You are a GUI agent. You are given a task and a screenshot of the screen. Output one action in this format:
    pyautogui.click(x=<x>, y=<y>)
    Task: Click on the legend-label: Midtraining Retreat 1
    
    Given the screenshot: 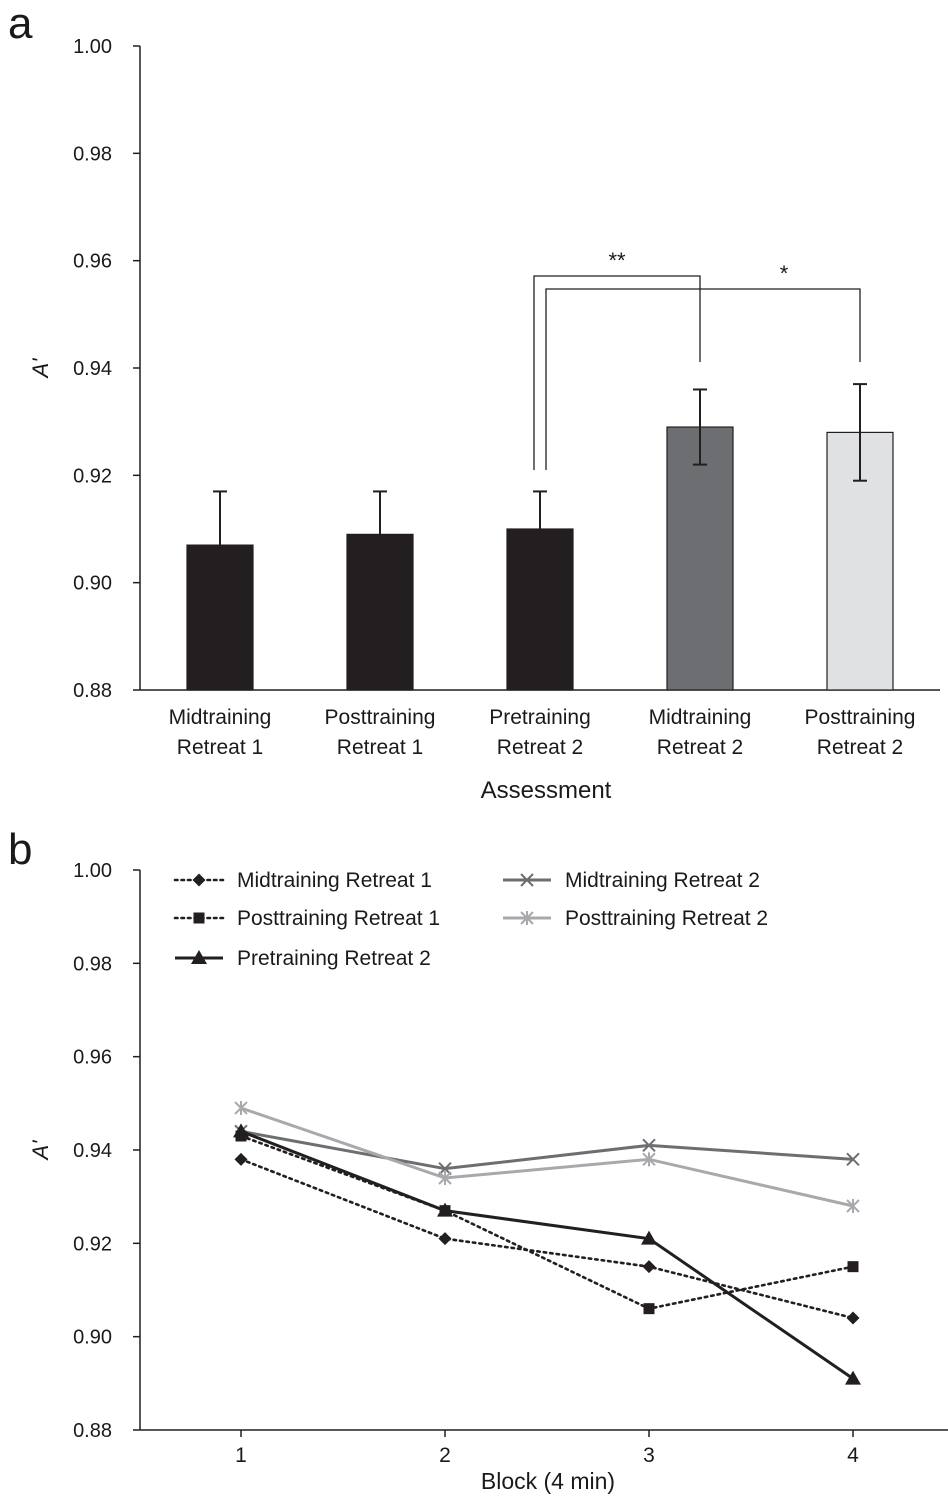 What is the action you would take?
    pyautogui.click(x=334, y=880)
    